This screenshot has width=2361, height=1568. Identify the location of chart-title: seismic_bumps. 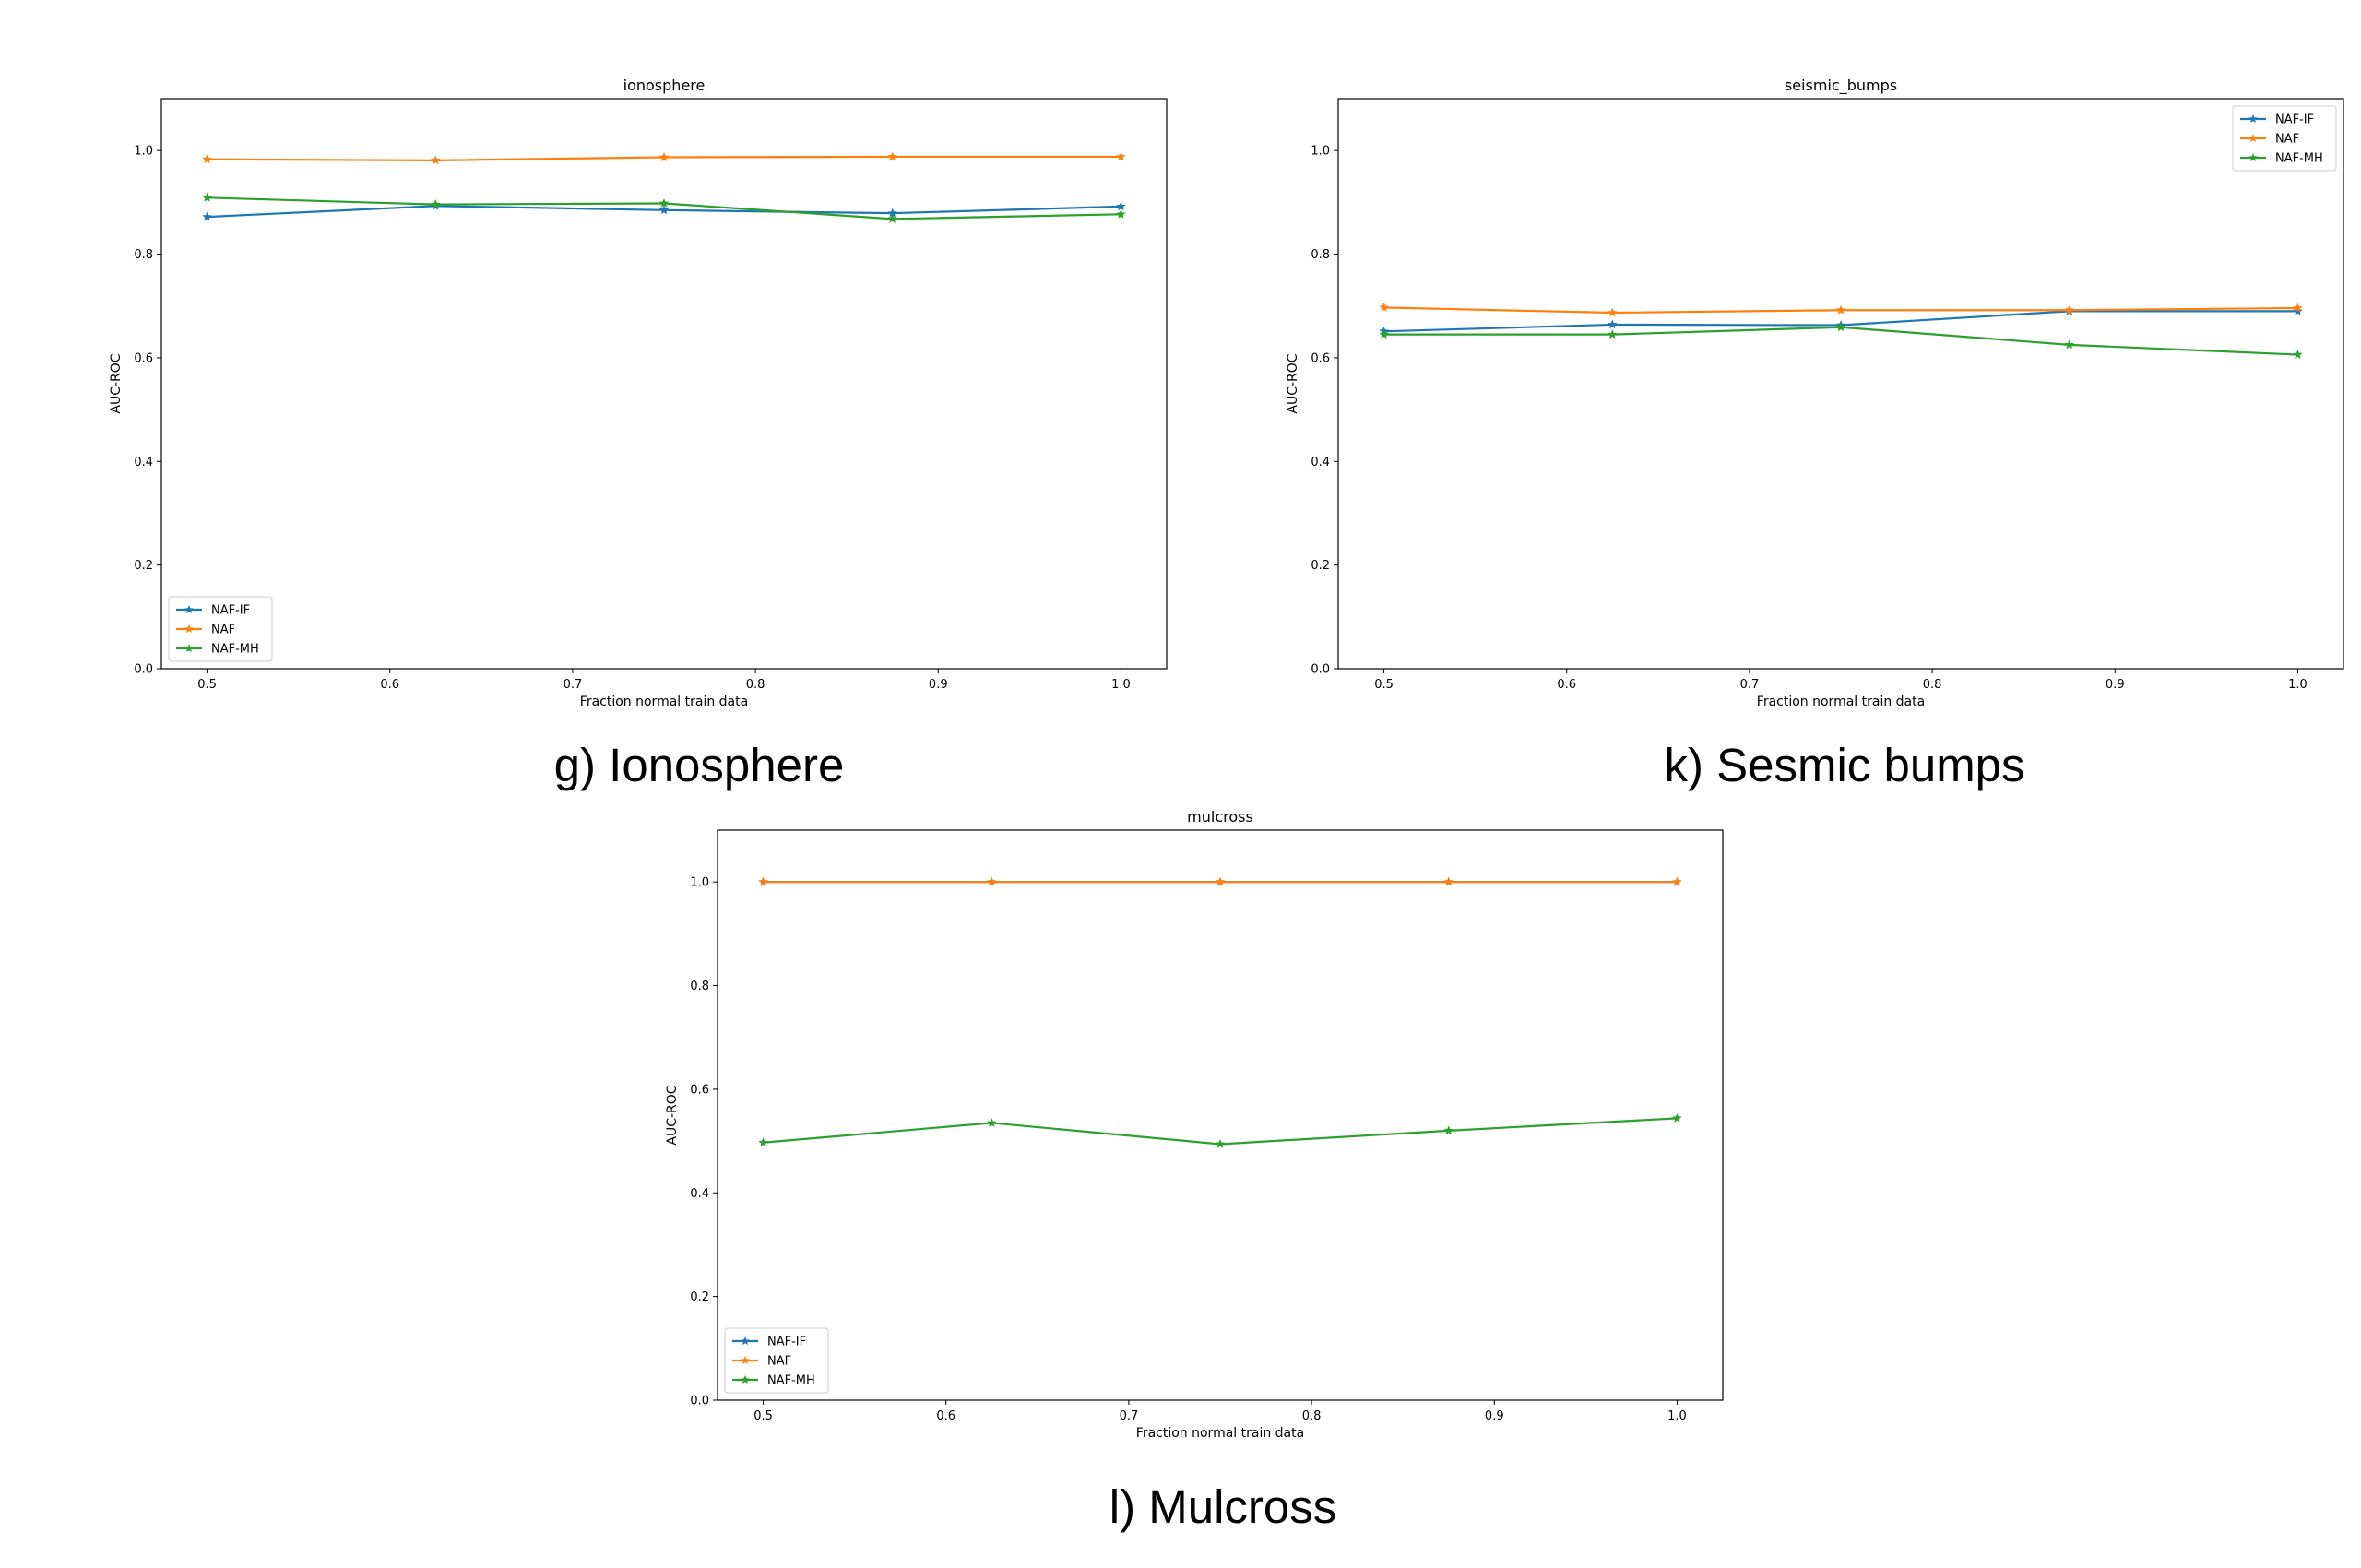
(1841, 86).